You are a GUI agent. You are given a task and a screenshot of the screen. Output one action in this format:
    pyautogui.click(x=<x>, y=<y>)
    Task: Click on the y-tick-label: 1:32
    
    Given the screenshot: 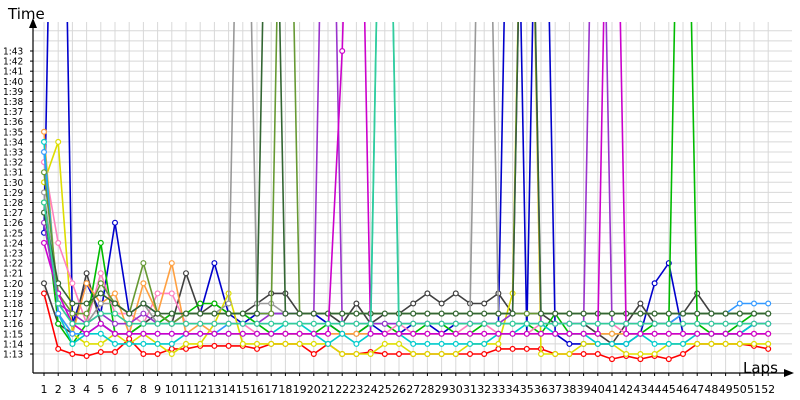 What is the action you would take?
    pyautogui.click(x=13, y=163)
    